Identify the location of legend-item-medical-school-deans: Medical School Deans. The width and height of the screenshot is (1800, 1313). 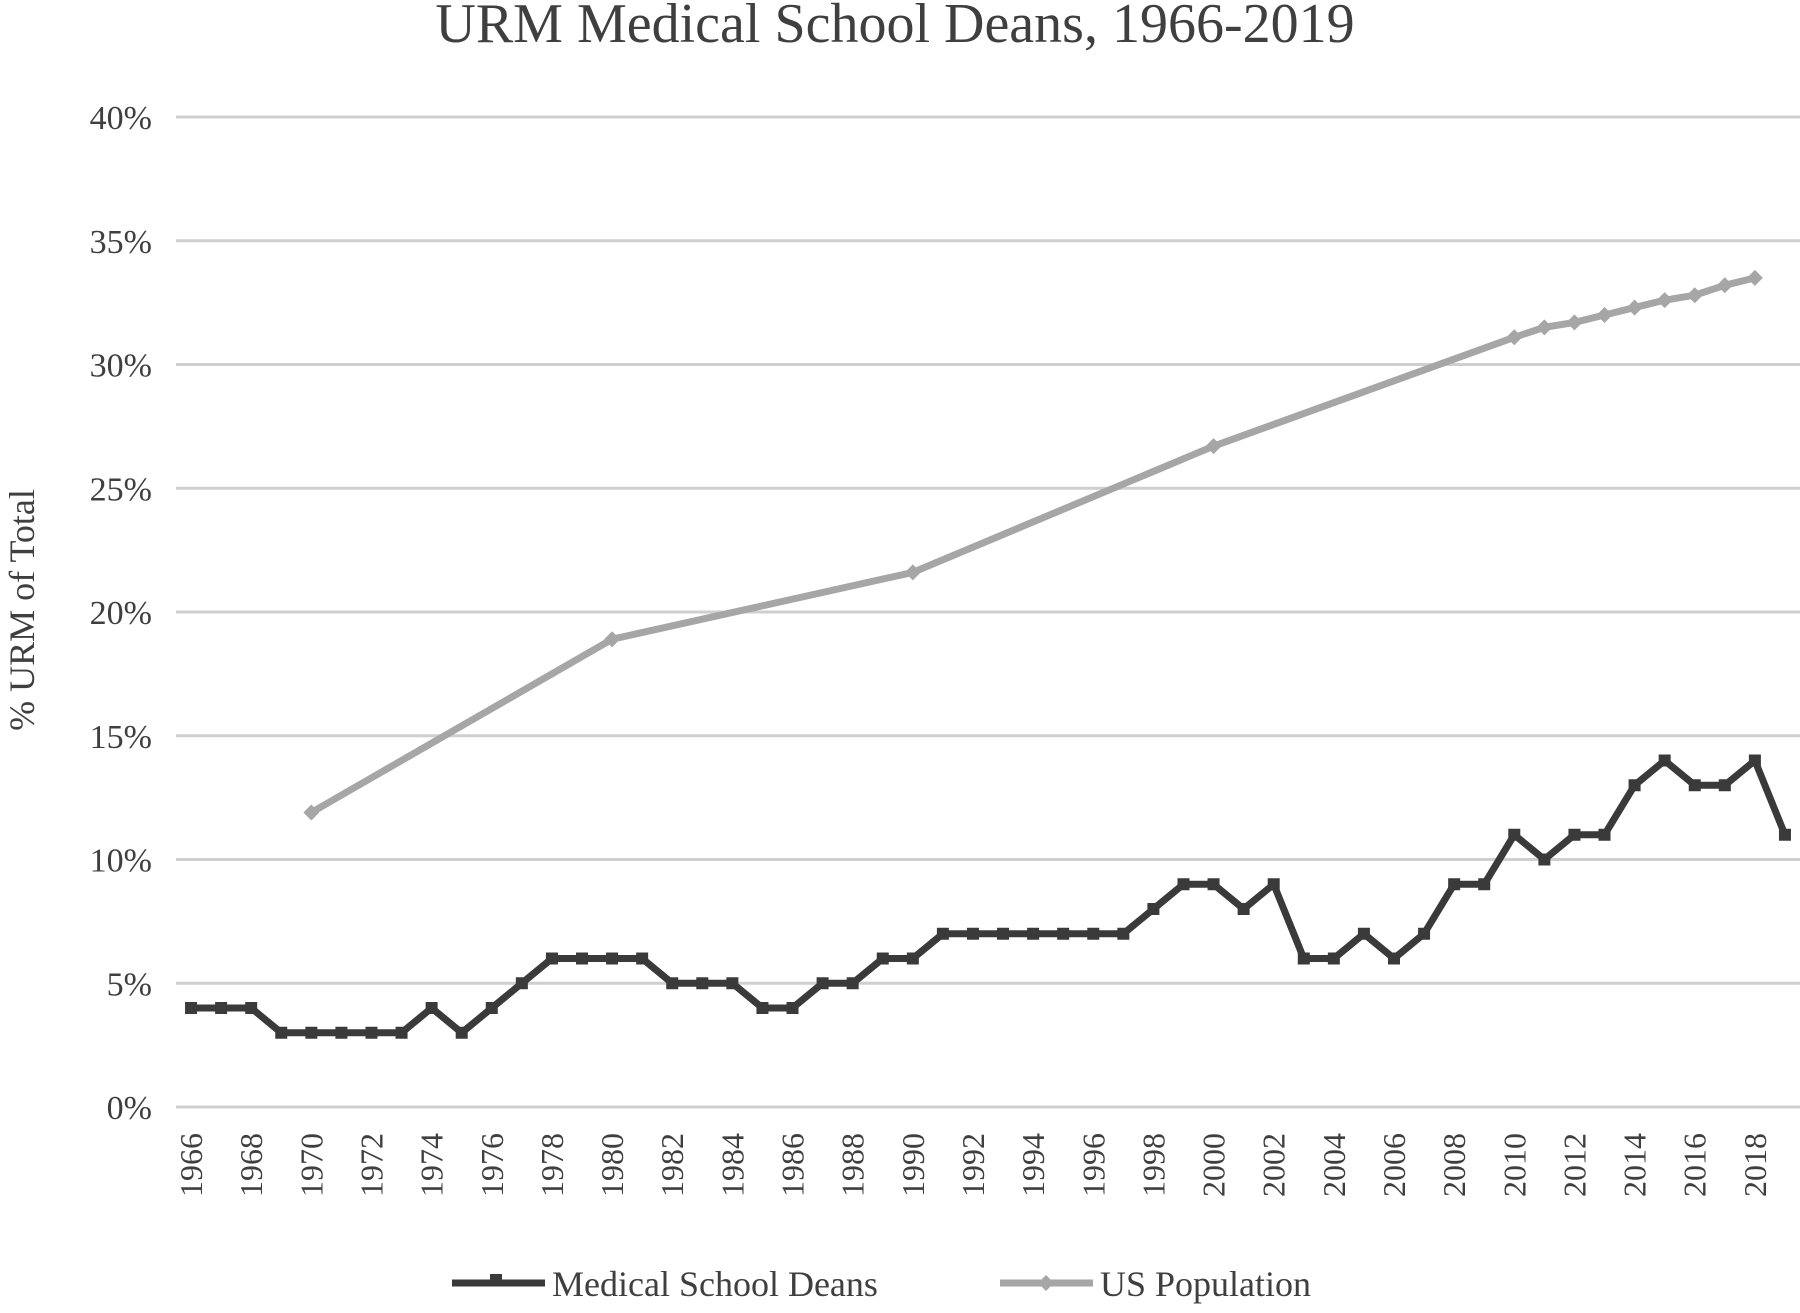
(665, 1284).